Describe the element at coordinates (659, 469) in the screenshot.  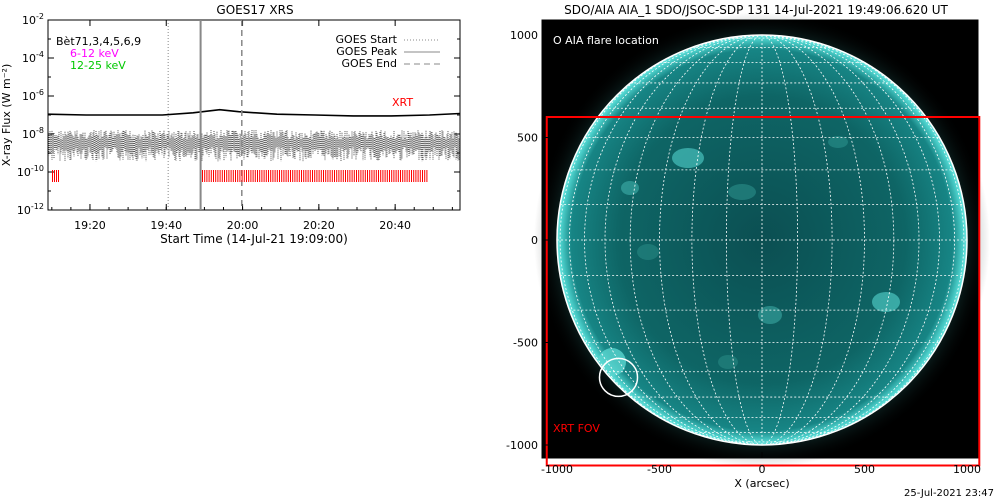
I see `aia-x-tick-label: -500` at that location.